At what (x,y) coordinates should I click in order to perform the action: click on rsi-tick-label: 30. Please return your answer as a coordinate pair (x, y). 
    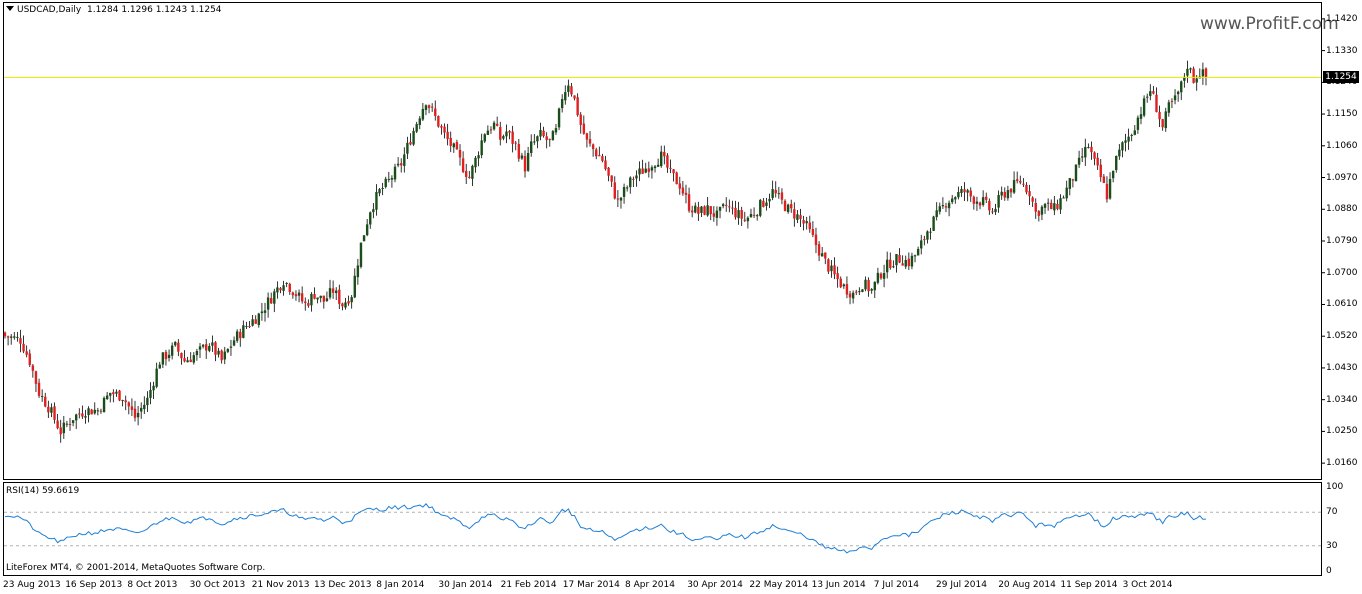
    Looking at the image, I should click on (1332, 545).